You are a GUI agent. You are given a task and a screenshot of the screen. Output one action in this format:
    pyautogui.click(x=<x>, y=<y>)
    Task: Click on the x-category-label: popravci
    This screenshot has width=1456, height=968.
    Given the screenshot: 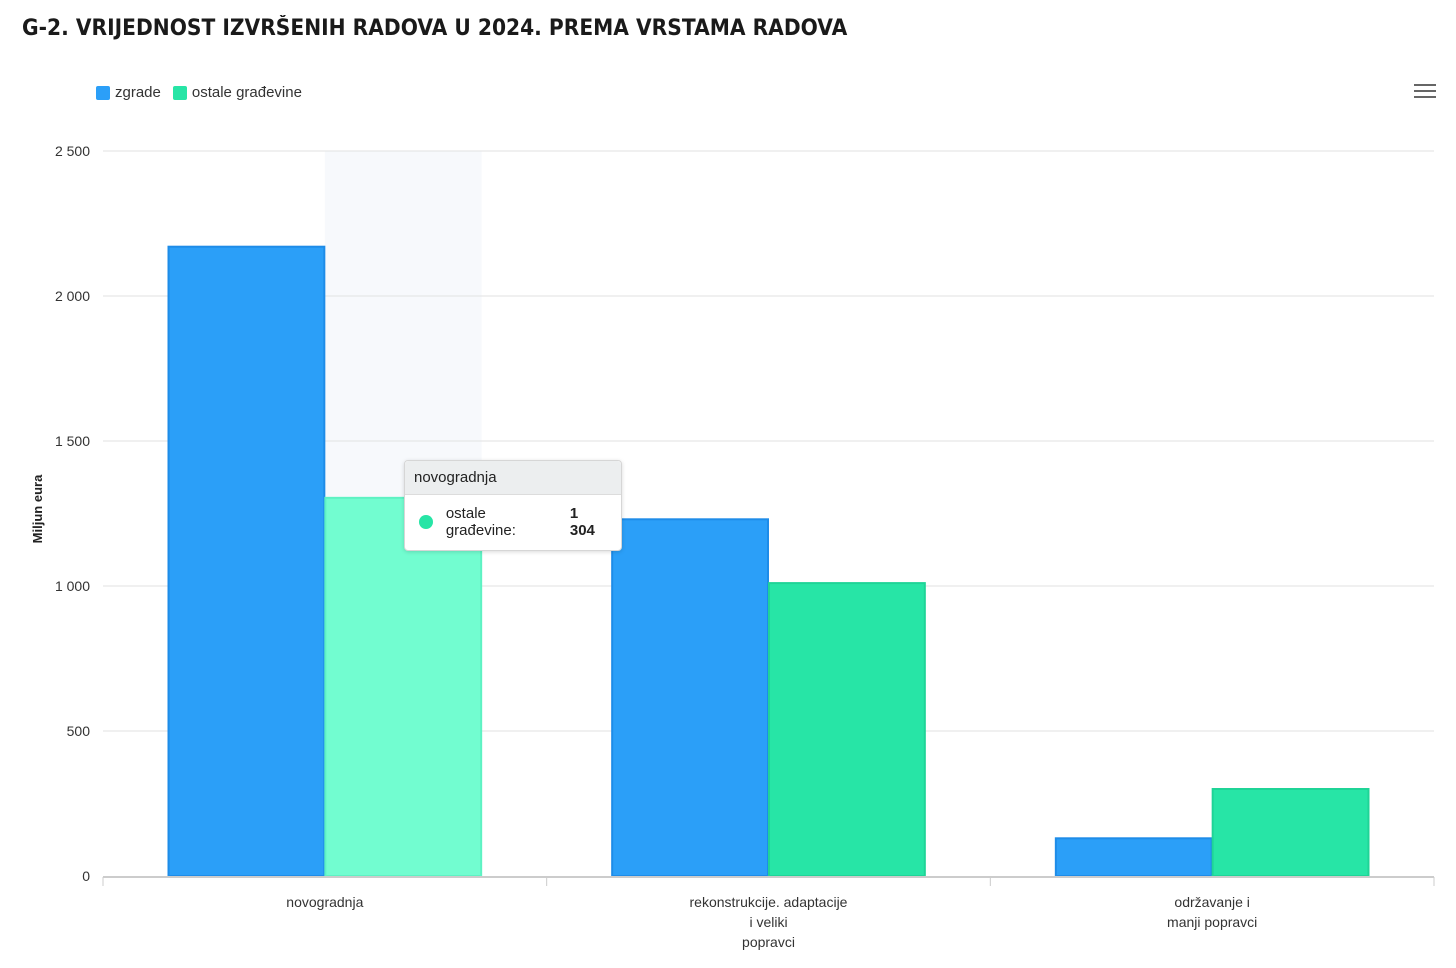 What is the action you would take?
    pyautogui.click(x=768, y=942)
    